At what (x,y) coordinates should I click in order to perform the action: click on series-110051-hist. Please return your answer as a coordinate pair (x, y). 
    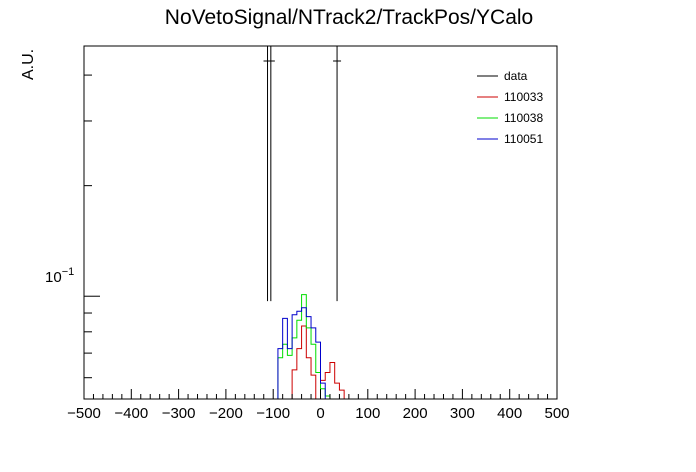
    Looking at the image, I should click on (301, 353).